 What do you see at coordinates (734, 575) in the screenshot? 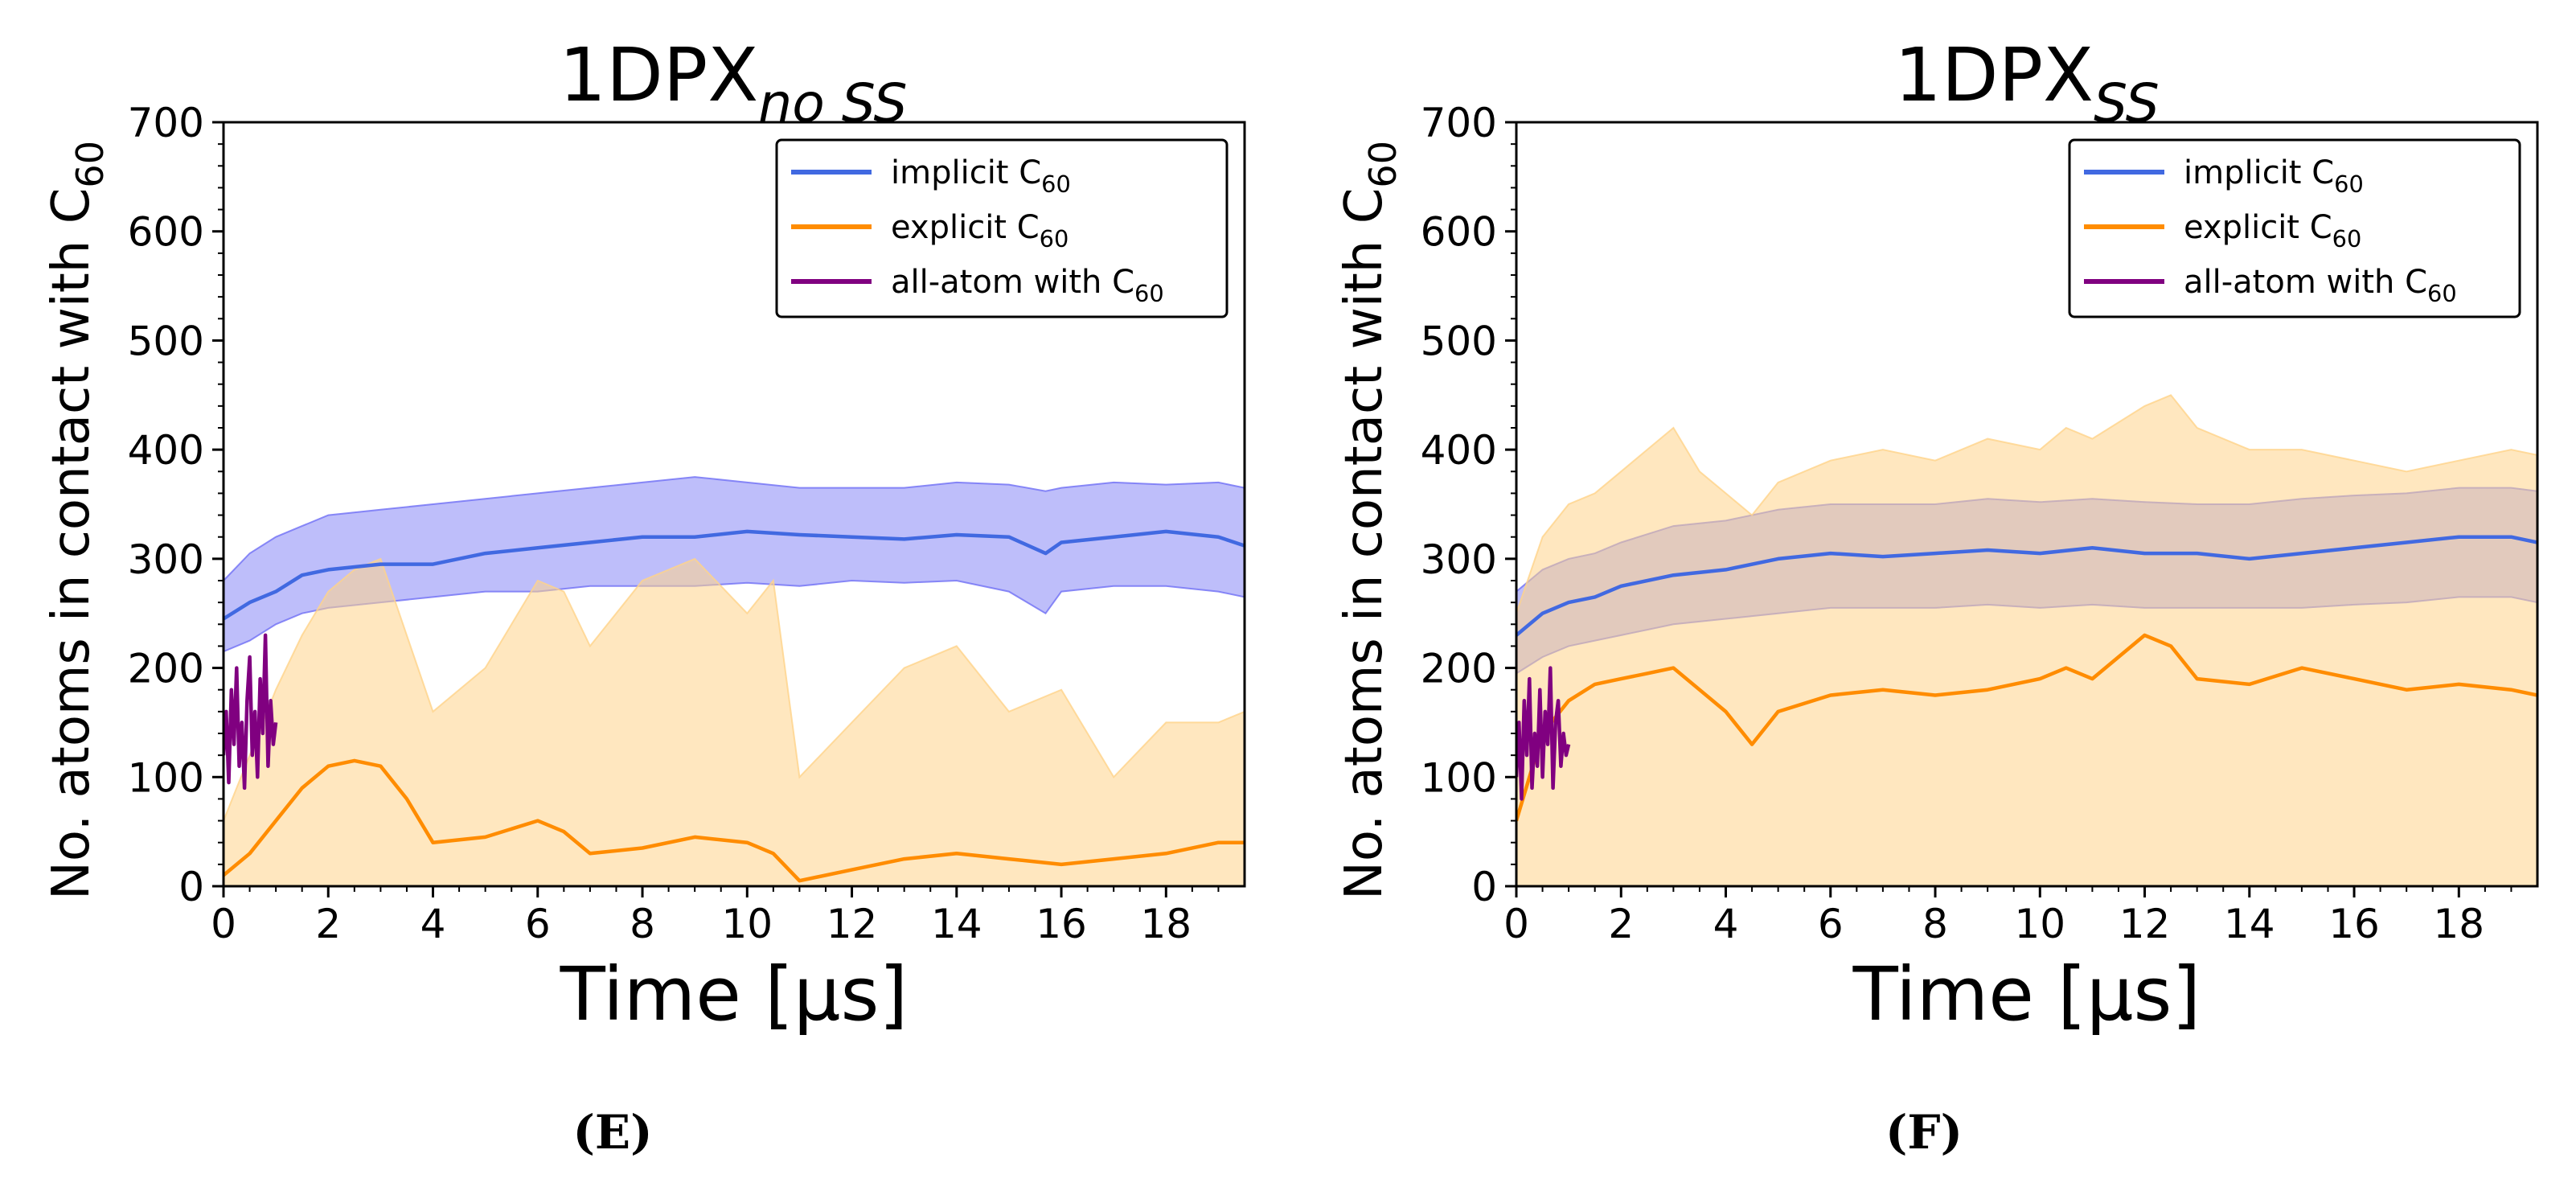
I see `line-implicit-C60` at bounding box center [734, 575].